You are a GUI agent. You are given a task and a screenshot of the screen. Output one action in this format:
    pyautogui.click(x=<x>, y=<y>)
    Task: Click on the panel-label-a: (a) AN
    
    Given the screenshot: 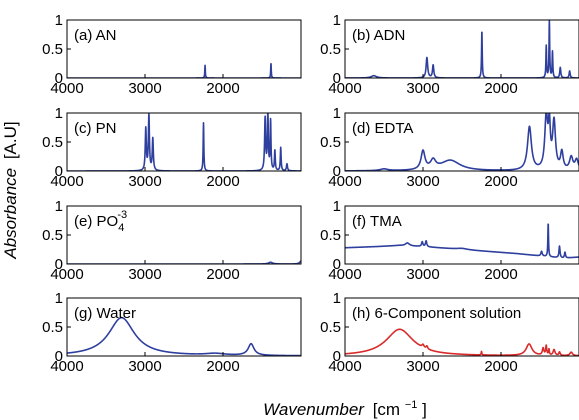 What is the action you would take?
    pyautogui.click(x=95, y=35)
    